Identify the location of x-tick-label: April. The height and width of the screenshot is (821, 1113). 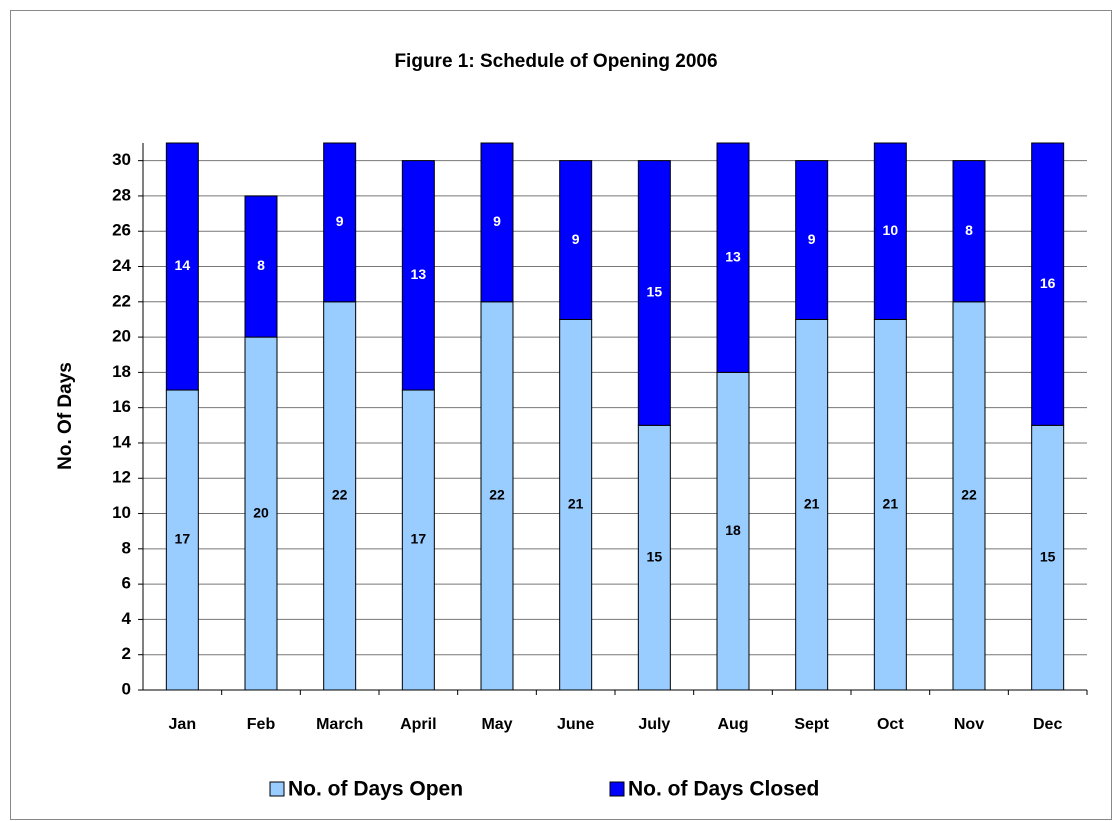
(418, 724).